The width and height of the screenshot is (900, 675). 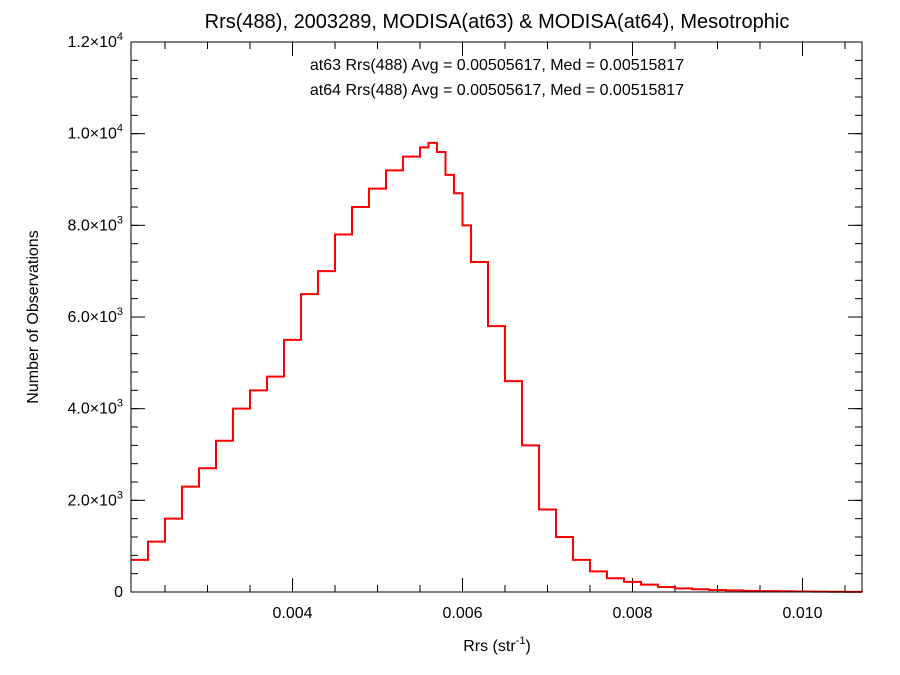 I want to click on y-tick-label: 1.0×10⁴, so click(x=95, y=133).